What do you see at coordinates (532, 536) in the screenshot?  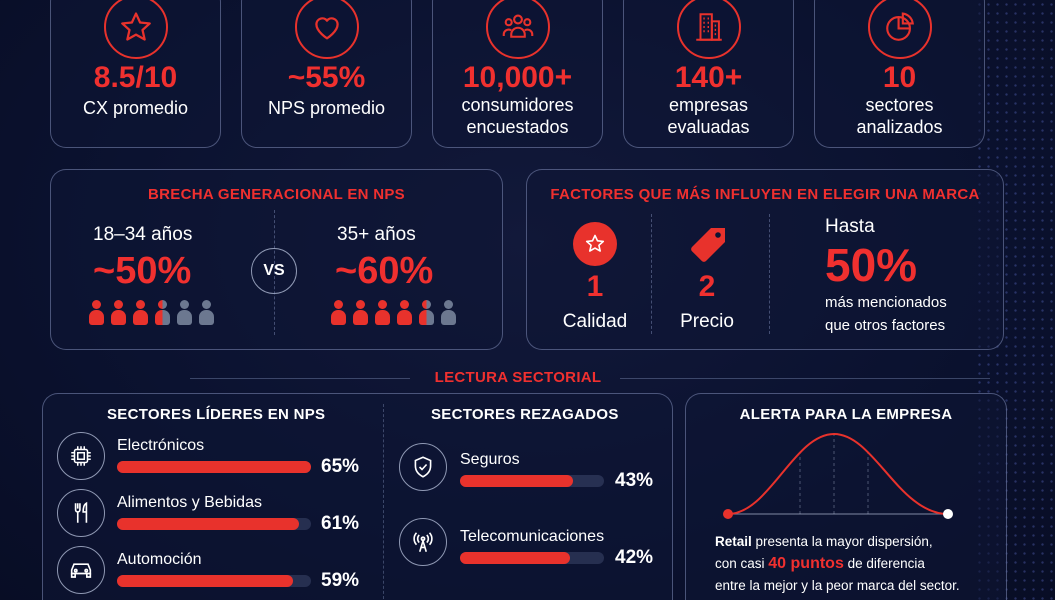 I see `sector-name: Telecomunicaciones` at bounding box center [532, 536].